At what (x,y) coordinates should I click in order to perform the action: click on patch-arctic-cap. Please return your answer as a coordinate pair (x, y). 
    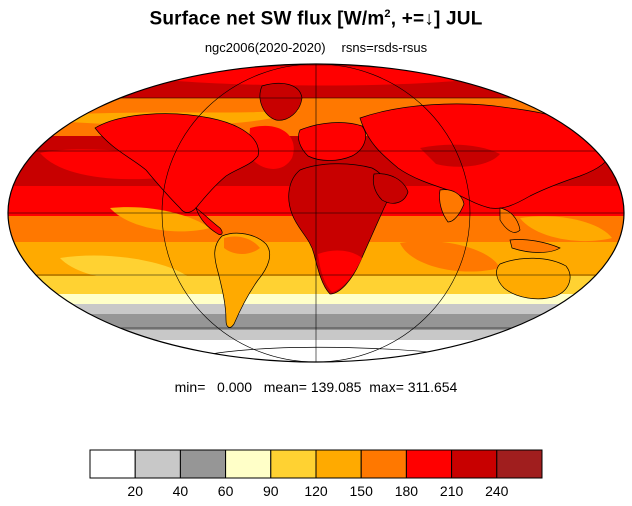
    Looking at the image, I should click on (315, 76).